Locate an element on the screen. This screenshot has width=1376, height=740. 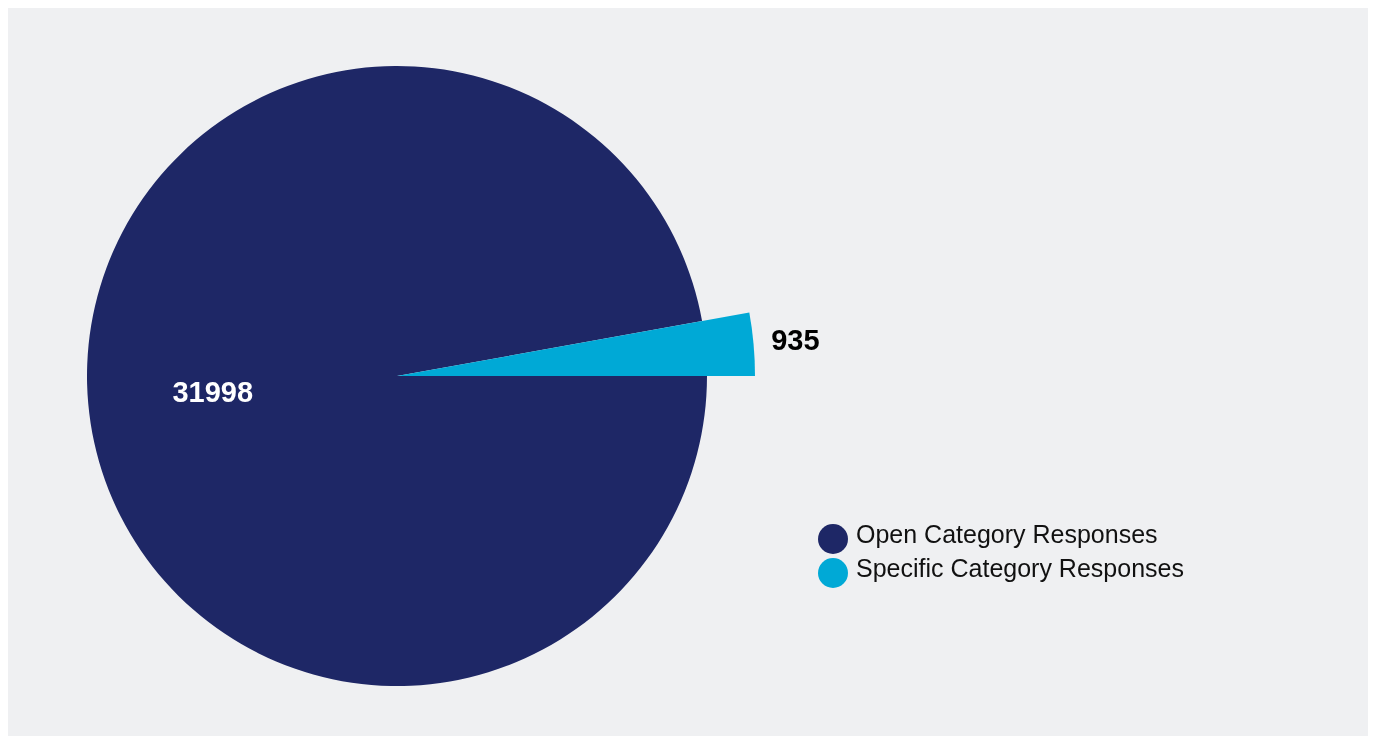
data-label: 935 is located at coordinates (795, 340).